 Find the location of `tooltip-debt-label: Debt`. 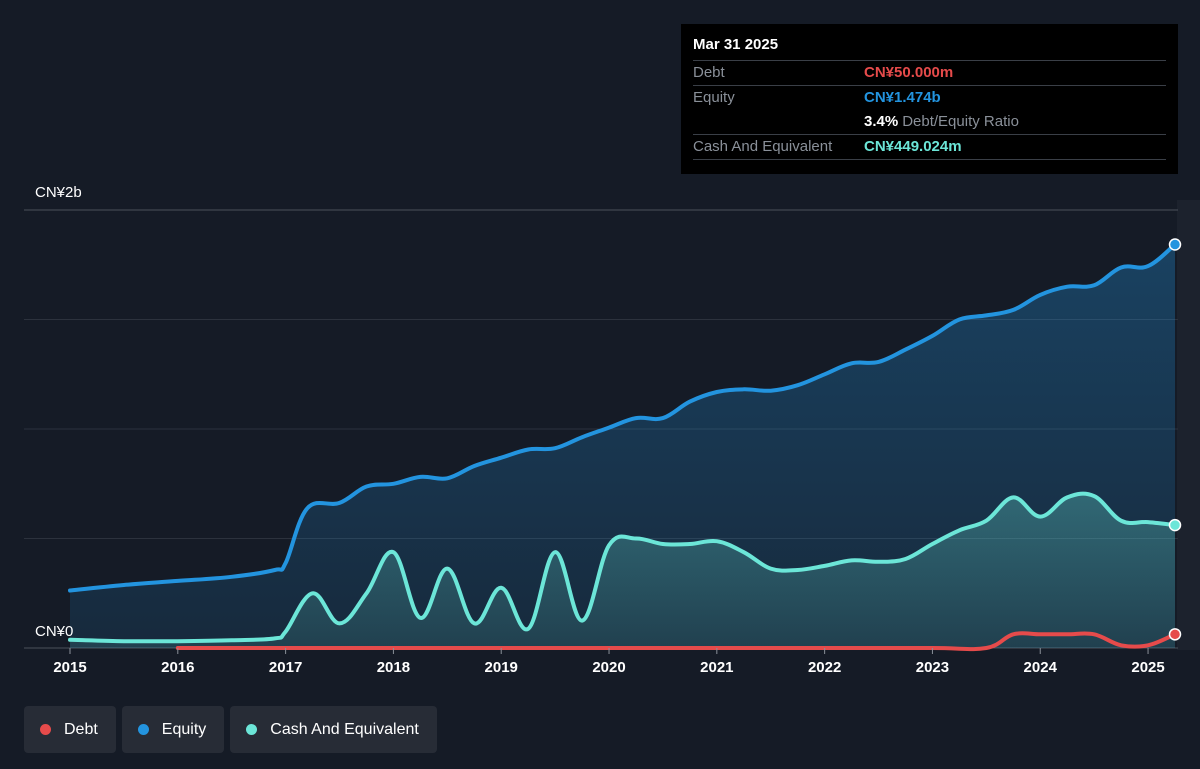

tooltip-debt-label: Debt is located at coordinates (709, 72).